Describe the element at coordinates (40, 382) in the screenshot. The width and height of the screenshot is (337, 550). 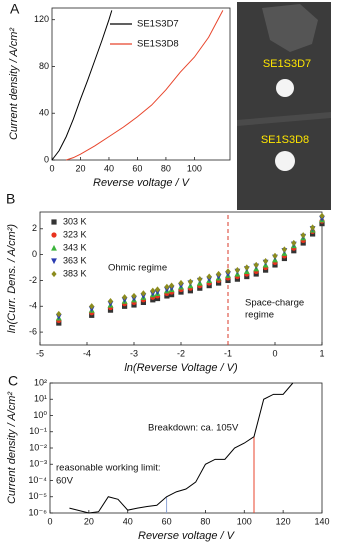
I see `y-tick-label: 10²` at that location.